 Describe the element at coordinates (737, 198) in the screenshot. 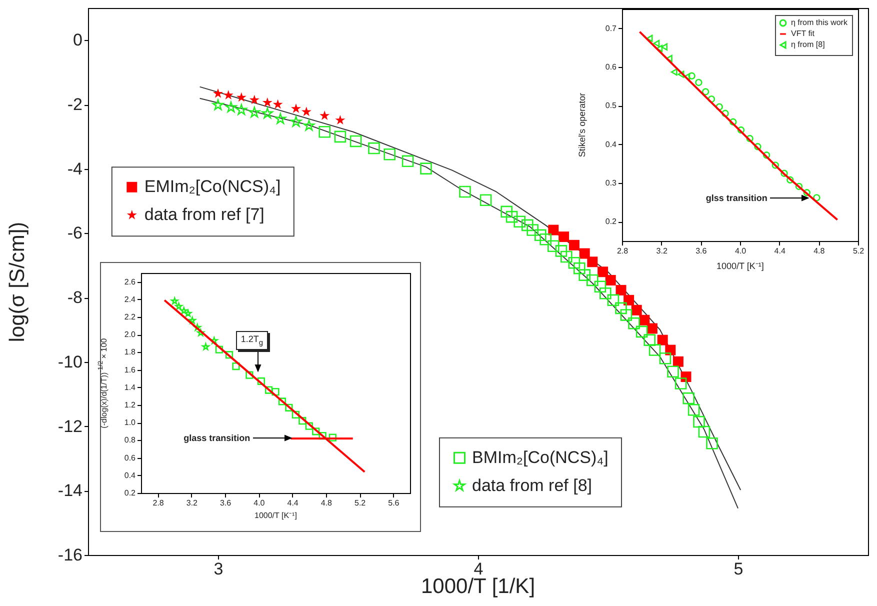

I see `annotation: glss transition` at that location.